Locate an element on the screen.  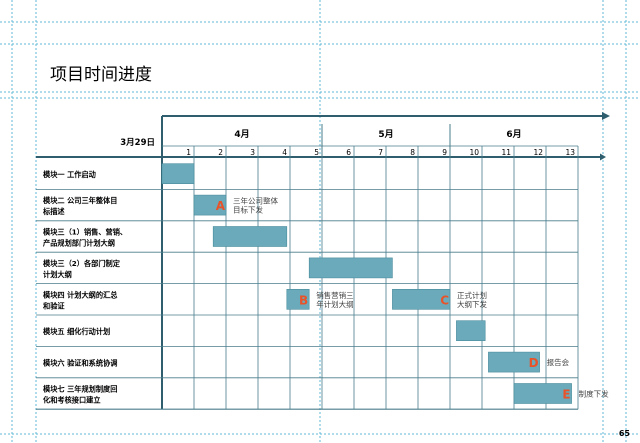
week-label: 12 is located at coordinates (538, 152).